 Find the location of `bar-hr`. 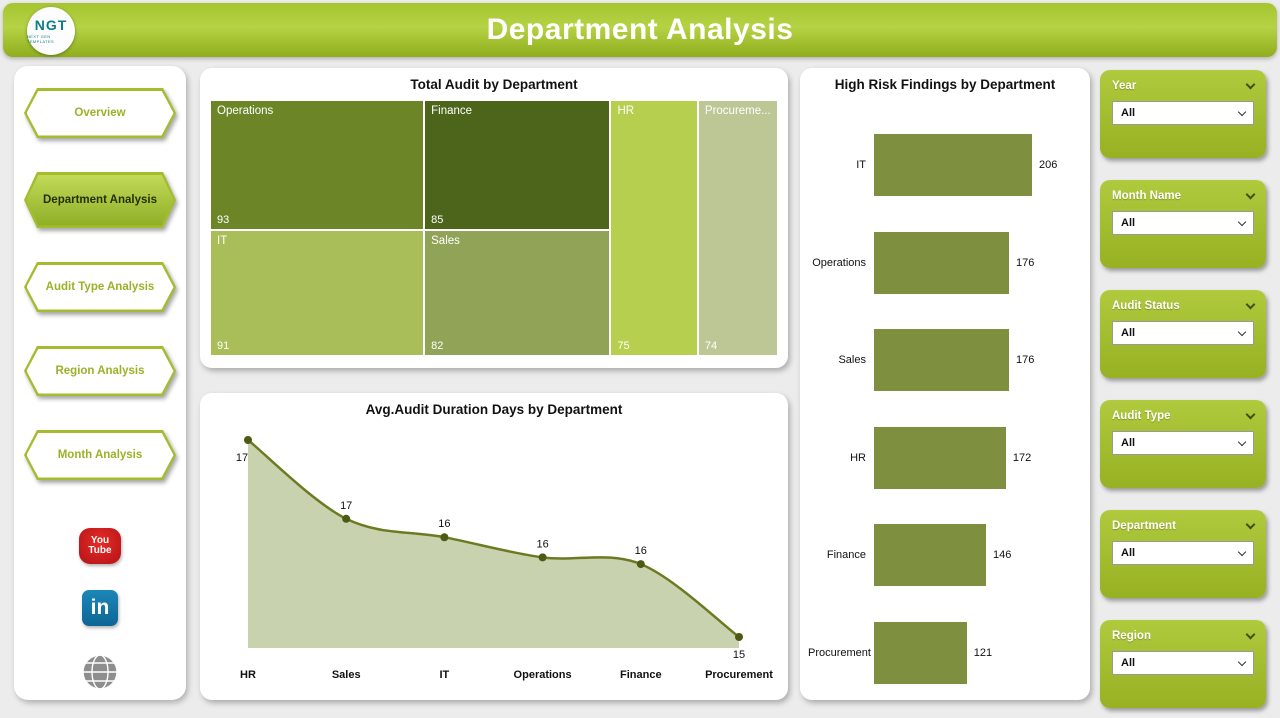

bar-hr is located at coordinates (940, 457).